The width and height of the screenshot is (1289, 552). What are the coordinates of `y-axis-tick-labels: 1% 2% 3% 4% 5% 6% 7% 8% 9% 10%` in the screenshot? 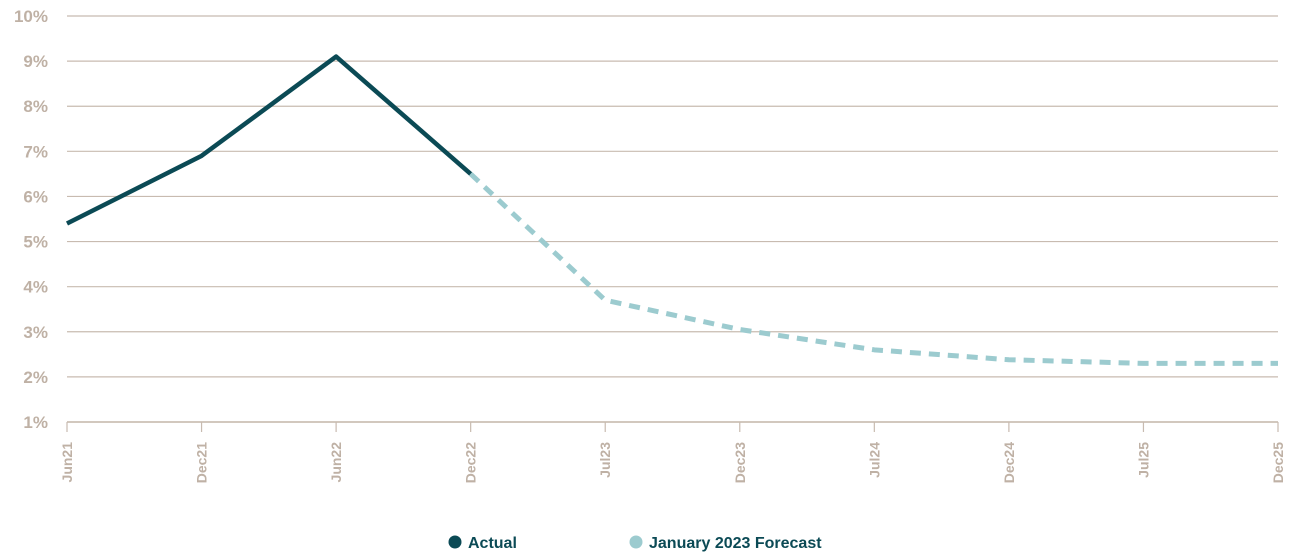 It's located at (31, 219).